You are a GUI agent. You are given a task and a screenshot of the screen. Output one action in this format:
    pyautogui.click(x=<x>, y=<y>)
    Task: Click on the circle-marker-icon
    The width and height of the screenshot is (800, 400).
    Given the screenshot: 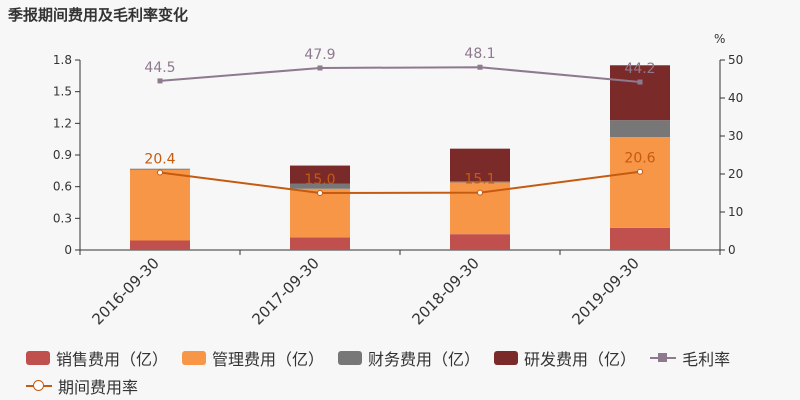 What is the action you would take?
    pyautogui.click(x=38, y=385)
    